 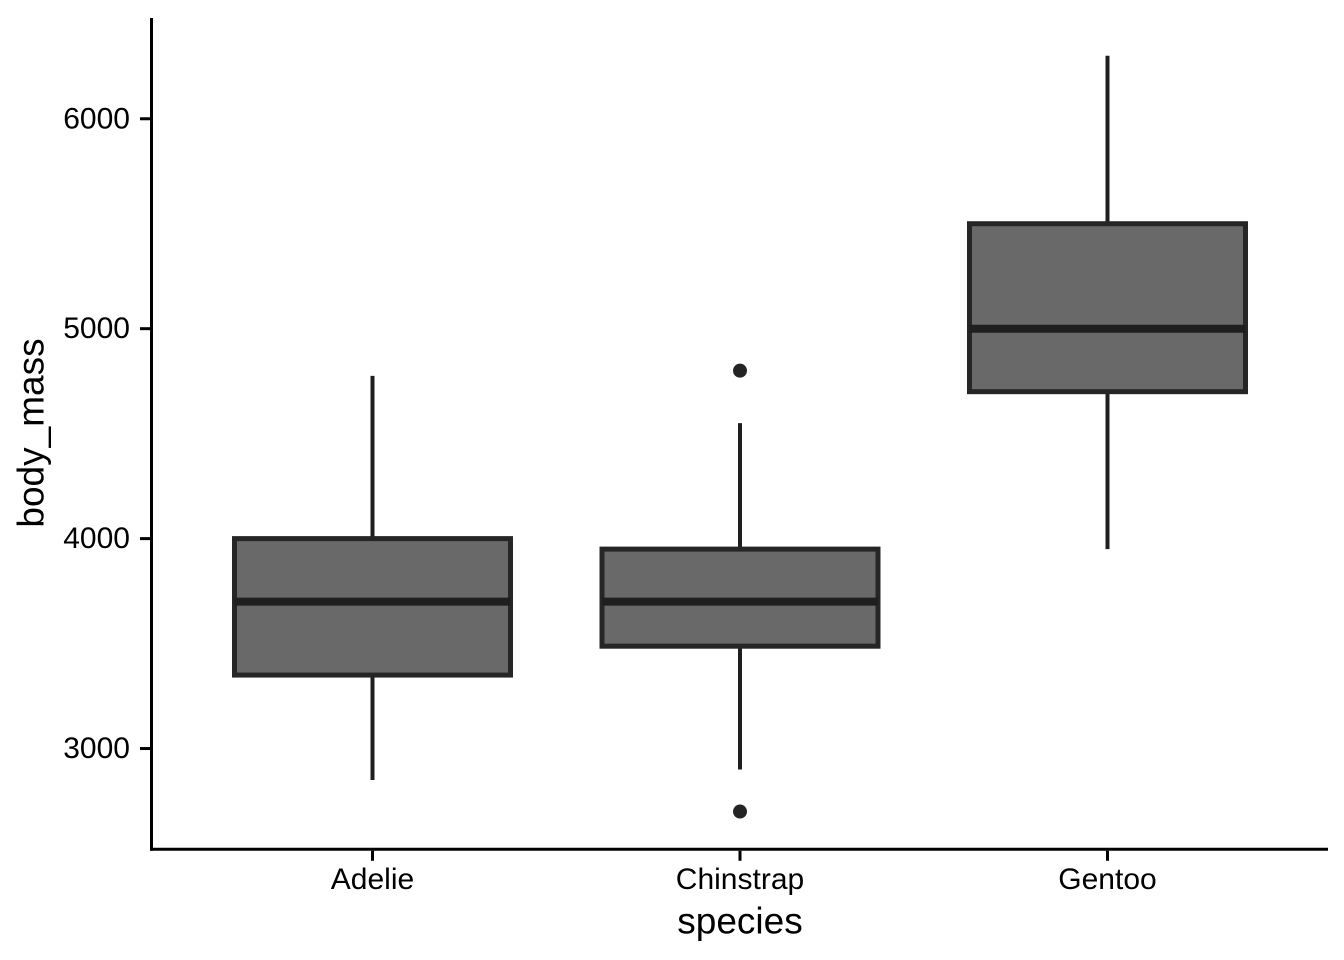 I want to click on x-tick-label: Adelie, so click(x=372, y=879).